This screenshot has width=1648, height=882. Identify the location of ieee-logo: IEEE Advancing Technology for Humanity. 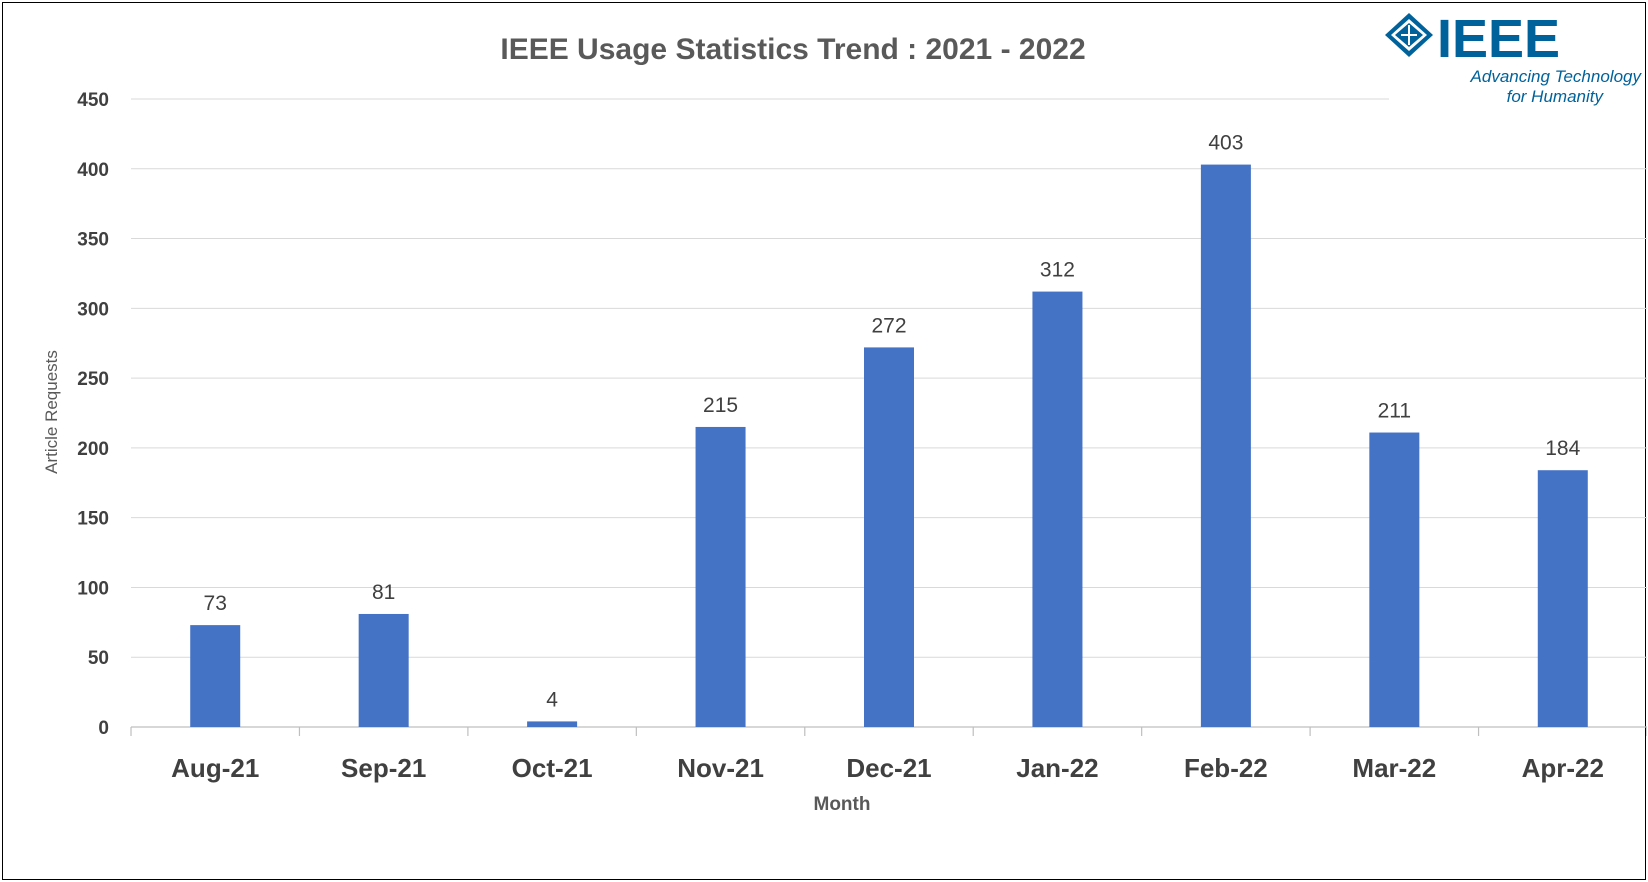
(1513, 57).